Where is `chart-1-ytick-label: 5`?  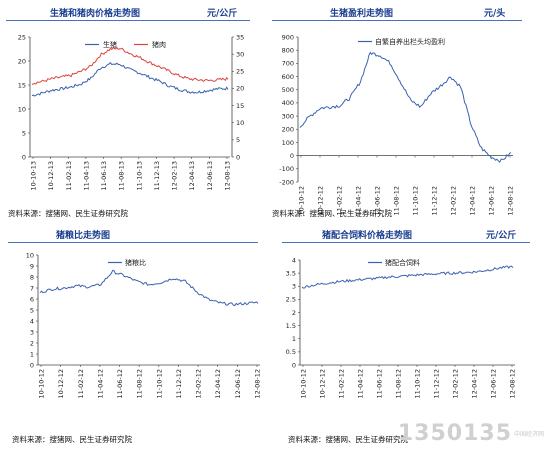
chart-1-ytick-label: 5 is located at coordinates (24, 133).